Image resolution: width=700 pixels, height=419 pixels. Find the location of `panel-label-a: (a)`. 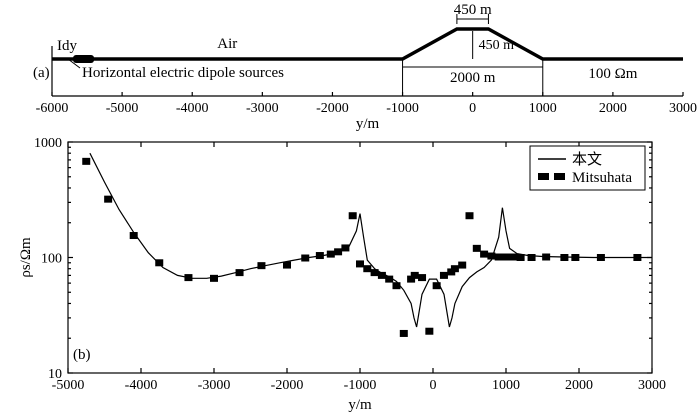

panel-label-a: (a) is located at coordinates (41, 73).